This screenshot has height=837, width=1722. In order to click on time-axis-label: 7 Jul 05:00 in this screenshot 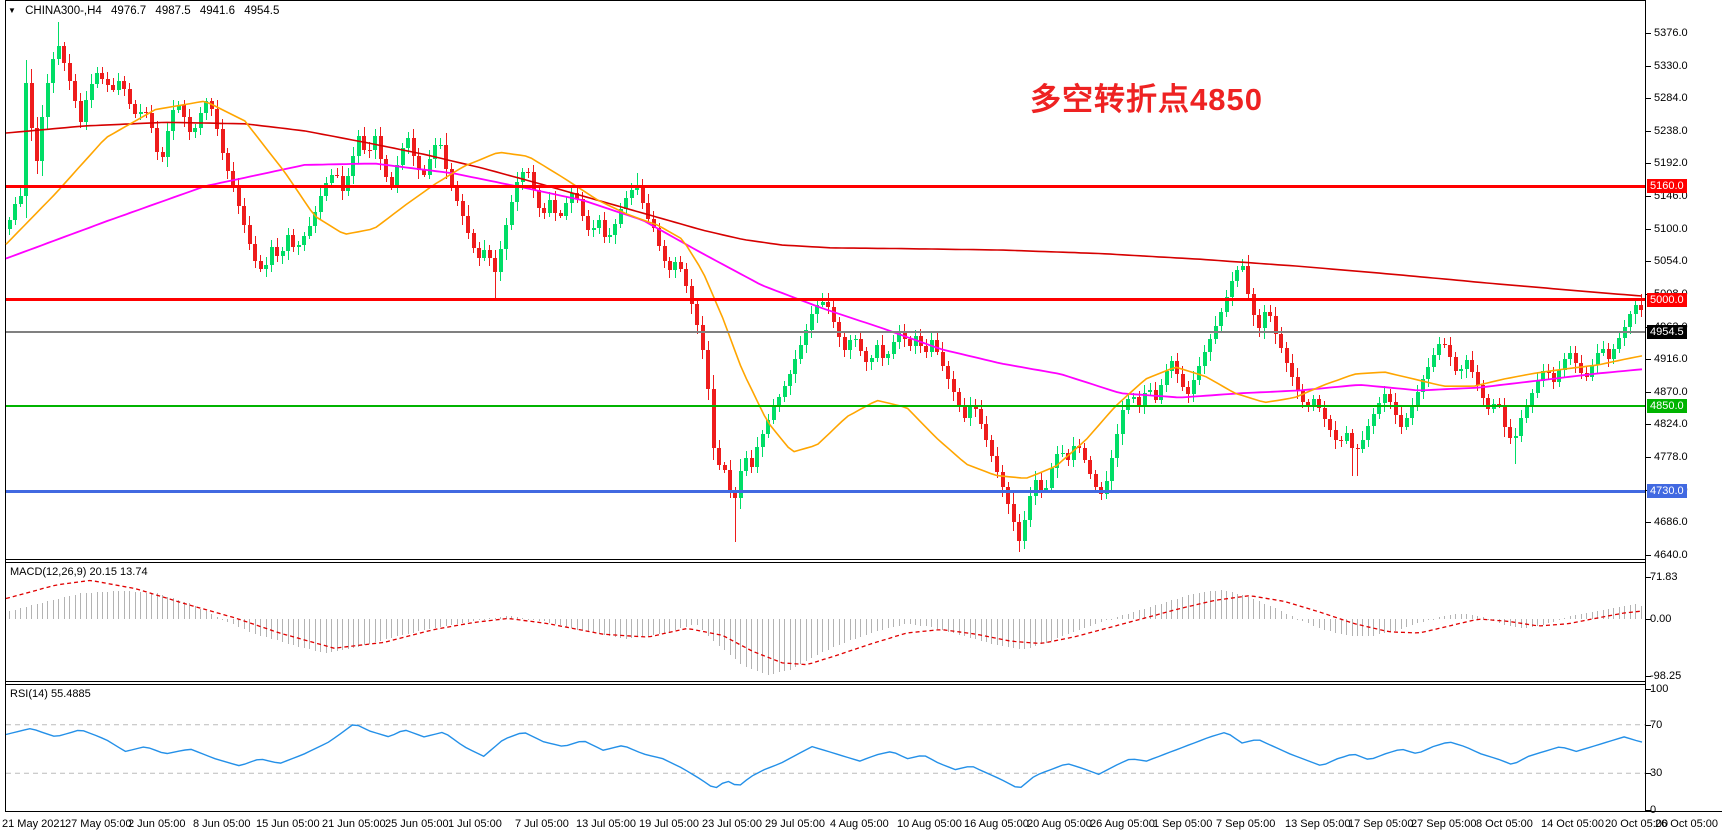, I will do `click(542, 824)`.